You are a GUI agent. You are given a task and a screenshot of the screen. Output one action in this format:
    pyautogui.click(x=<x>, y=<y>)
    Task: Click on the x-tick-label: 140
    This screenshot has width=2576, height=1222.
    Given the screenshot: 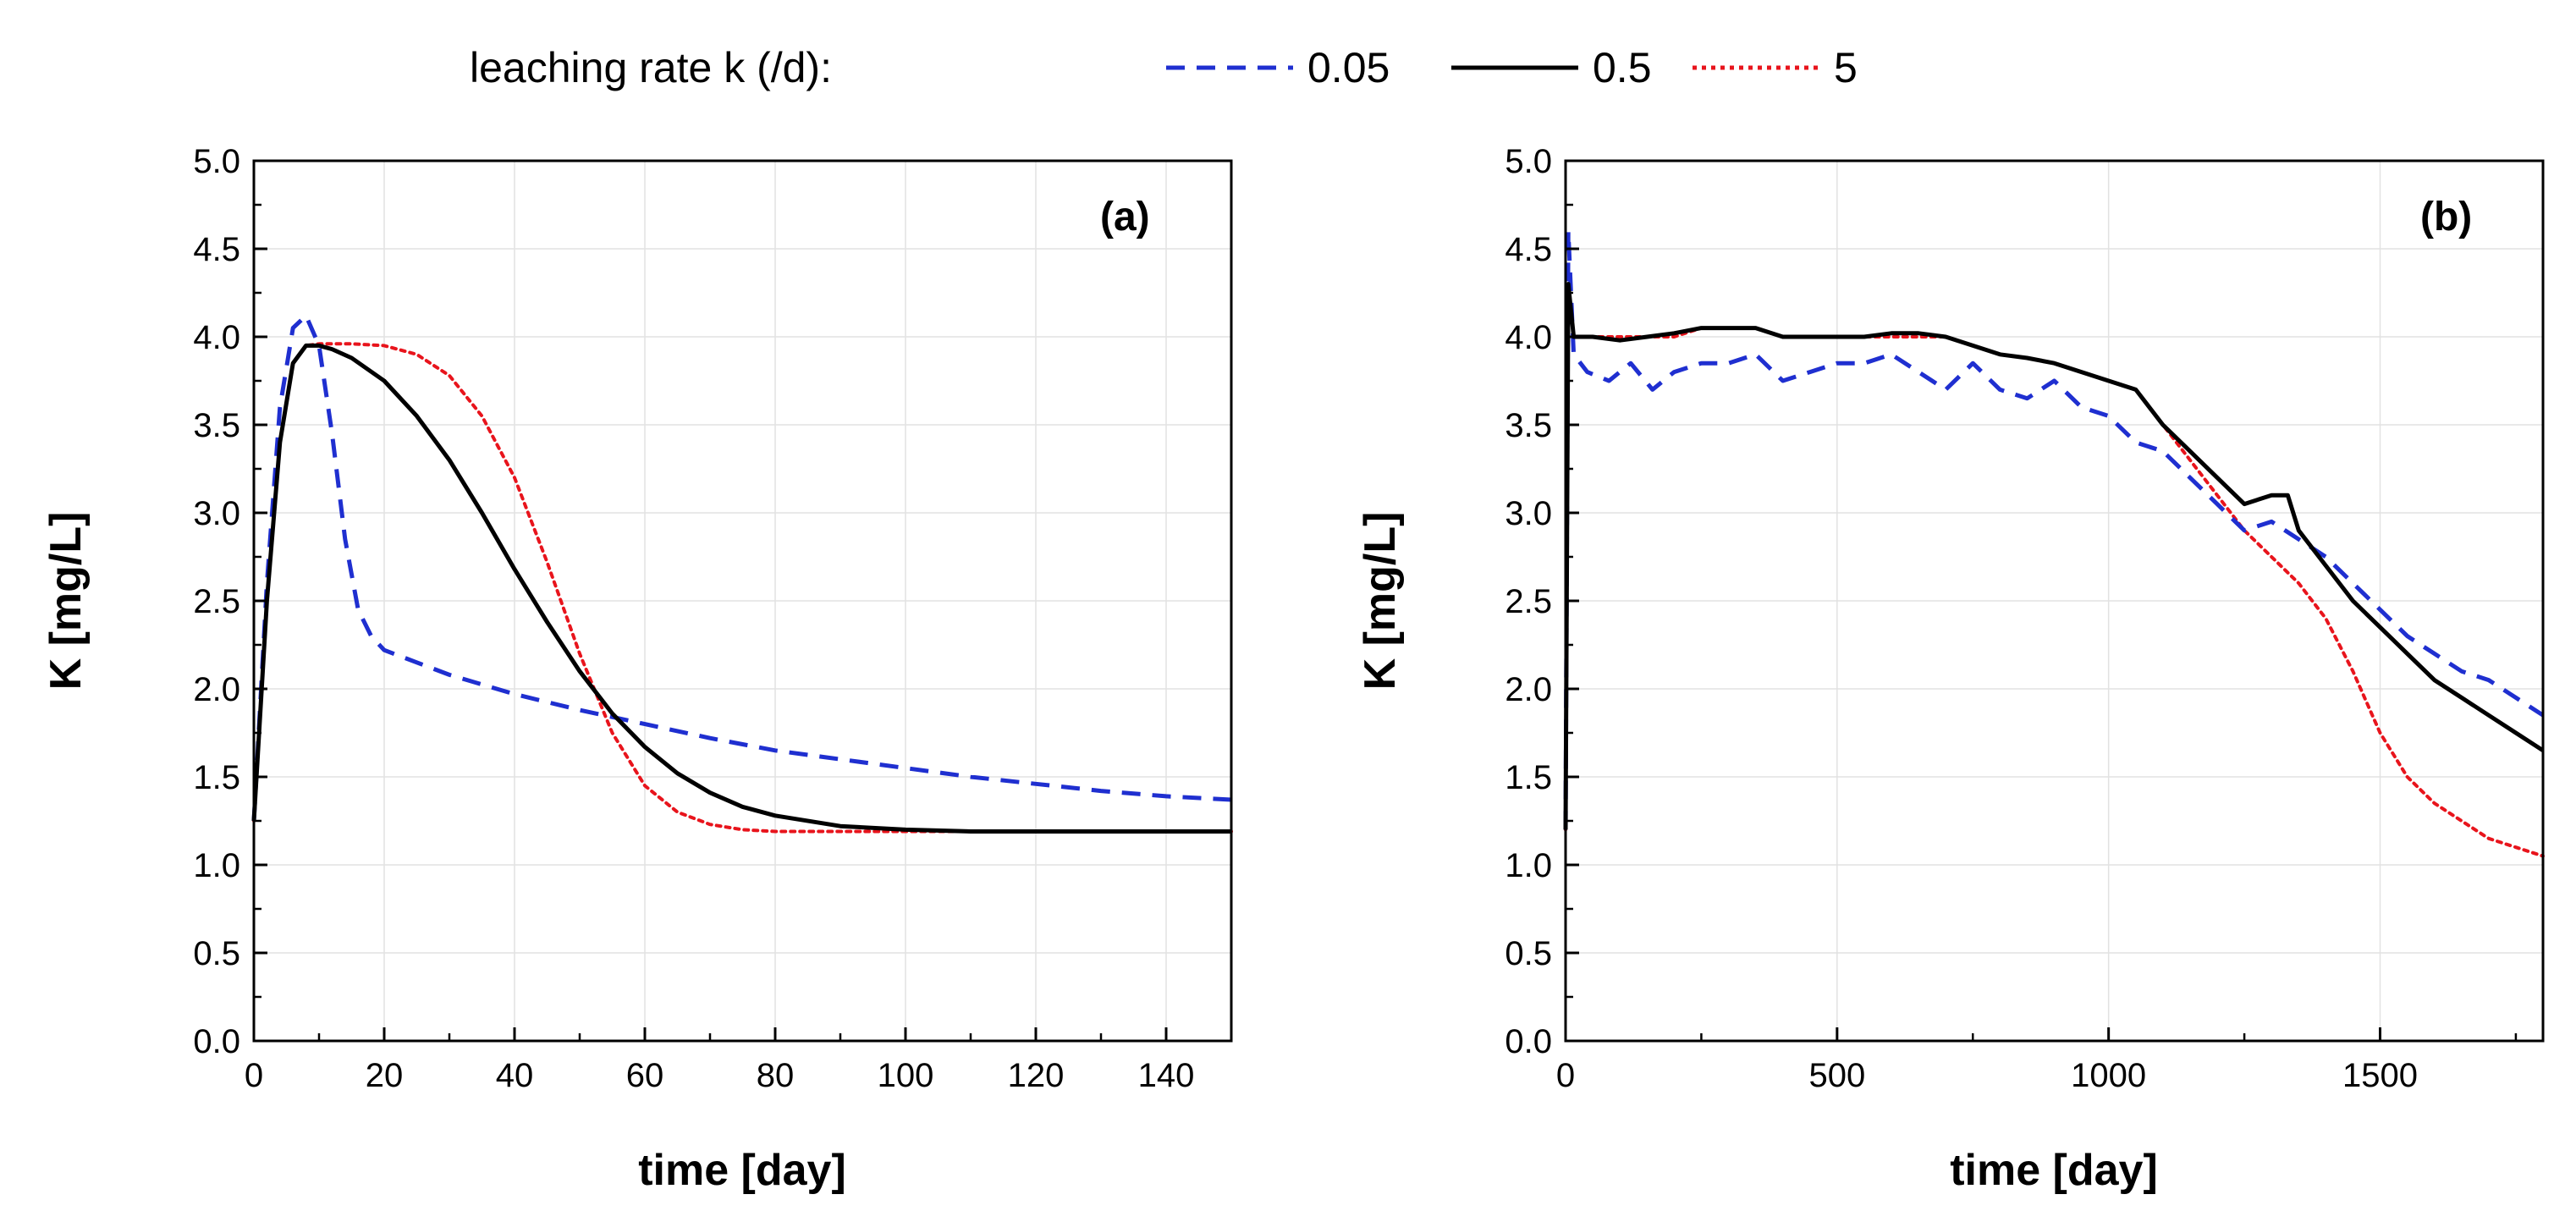 What is the action you would take?
    pyautogui.click(x=1166, y=1075)
    